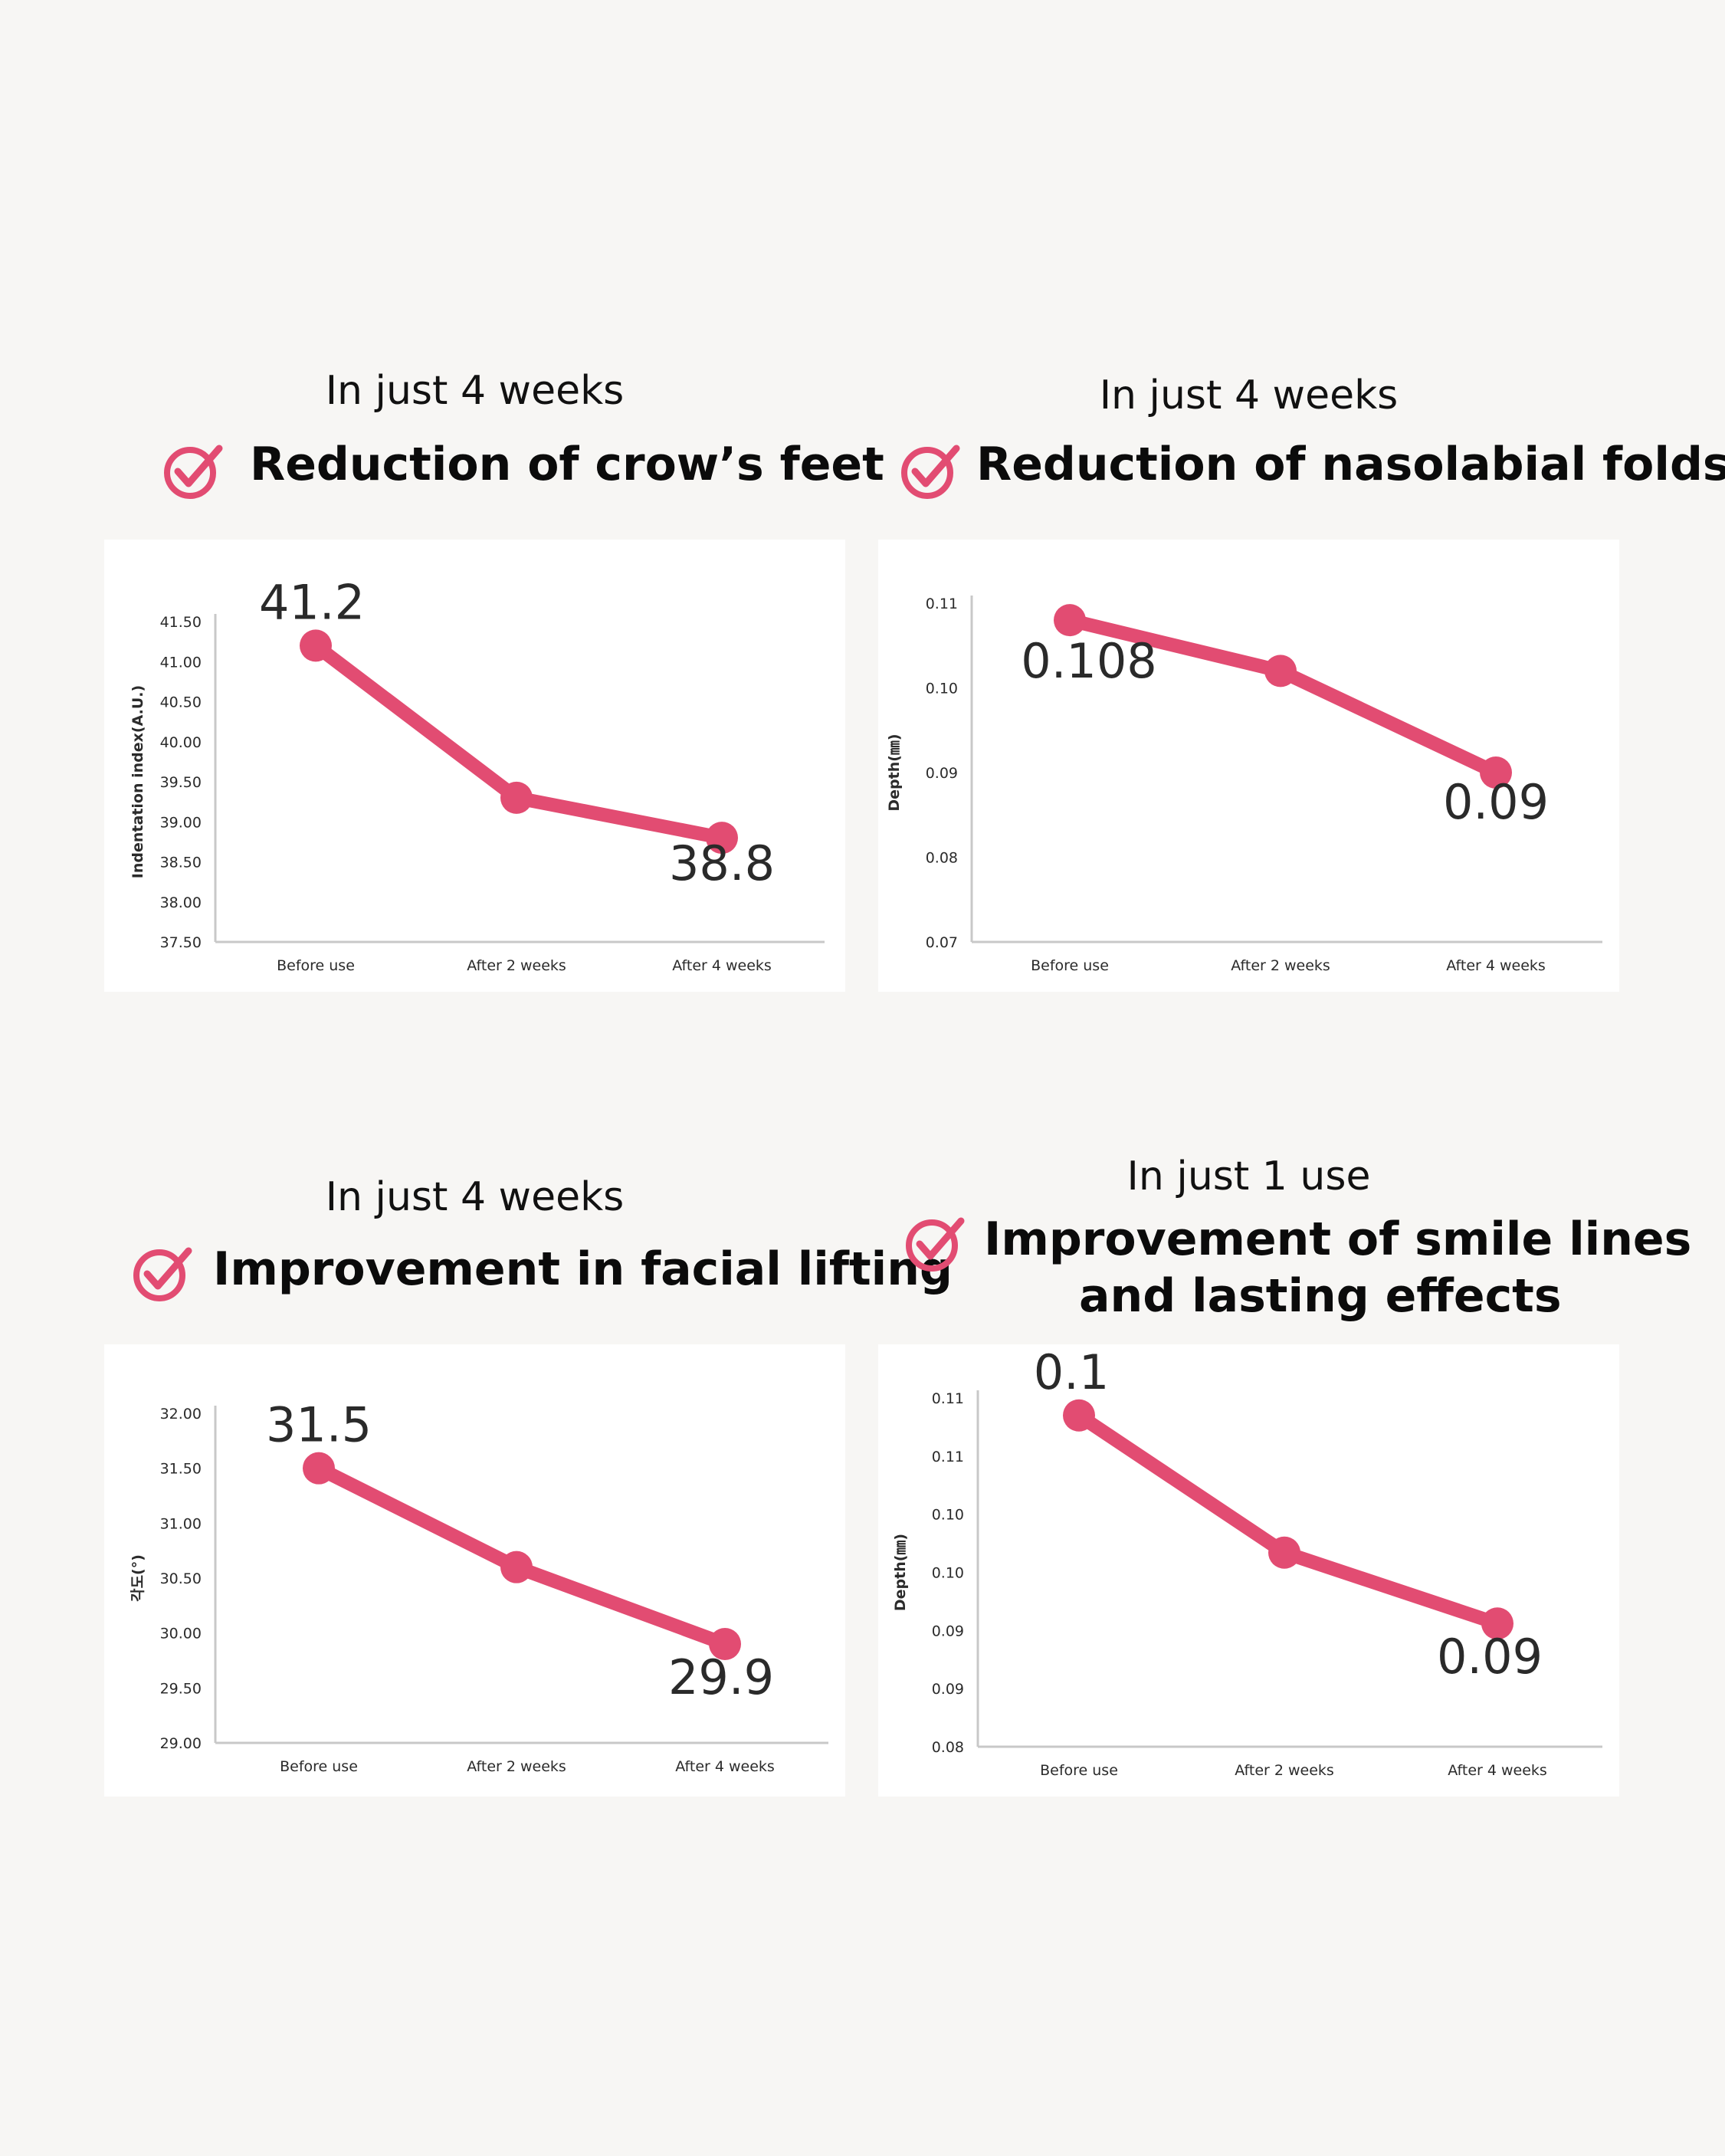 This screenshot has width=1725, height=2156. I want to click on y-axis-label: Indentation index(A.U.), so click(138, 781).